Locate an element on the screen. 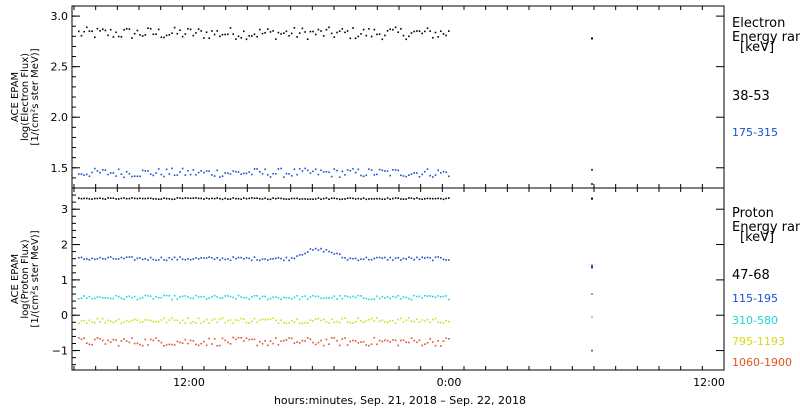  proton-legend-title-1: Proton is located at coordinates (753, 213).